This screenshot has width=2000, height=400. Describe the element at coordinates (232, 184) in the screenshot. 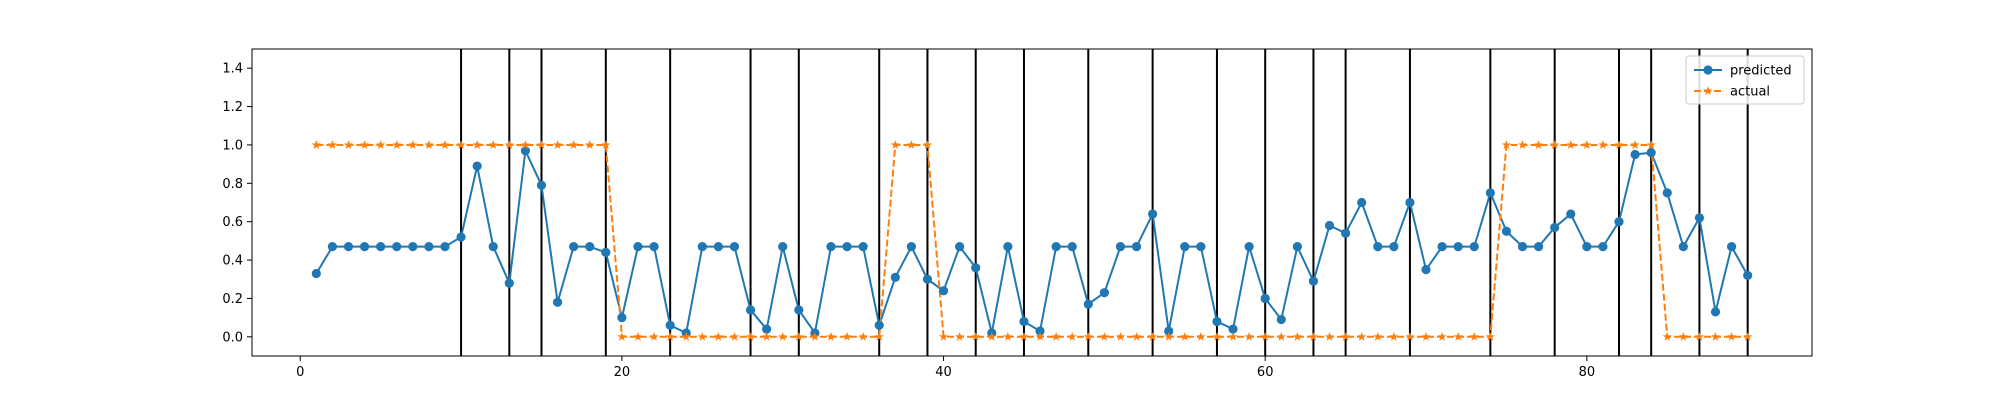

I see `y-tick-label: 0.8` at that location.